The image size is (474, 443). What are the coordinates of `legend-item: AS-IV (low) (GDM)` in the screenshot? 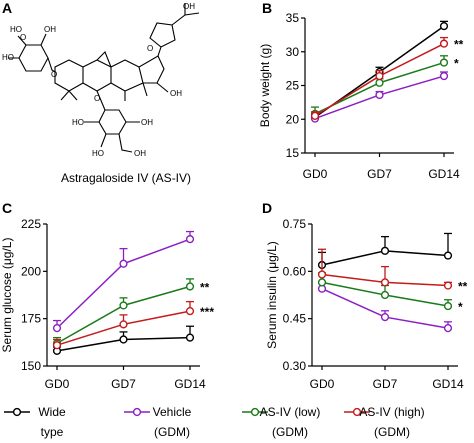 It's located at (281, 422).